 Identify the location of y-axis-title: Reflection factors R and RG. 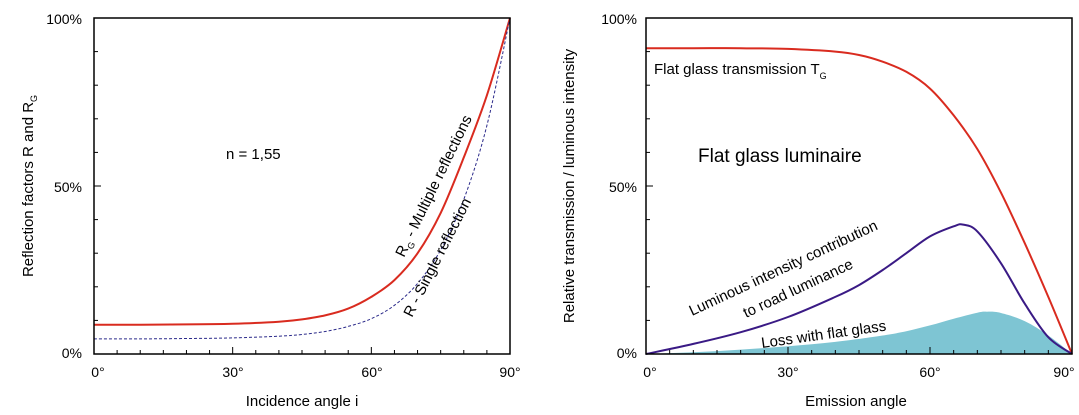
(29, 186).